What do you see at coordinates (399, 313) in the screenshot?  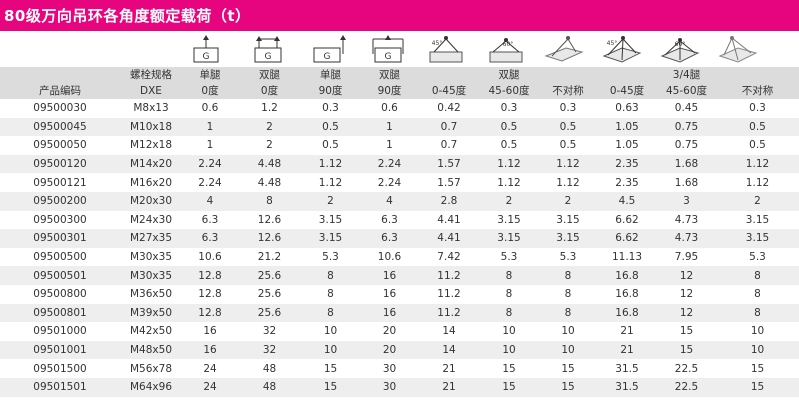 I see `table-row: 09500801 M39x50 12.8 25.6 8 16 11.2 8 8 16.8 12 8` at bounding box center [399, 313].